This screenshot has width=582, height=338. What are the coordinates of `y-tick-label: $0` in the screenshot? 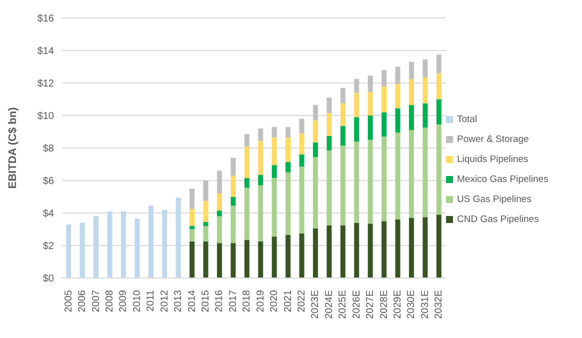 It's located at (48, 279).